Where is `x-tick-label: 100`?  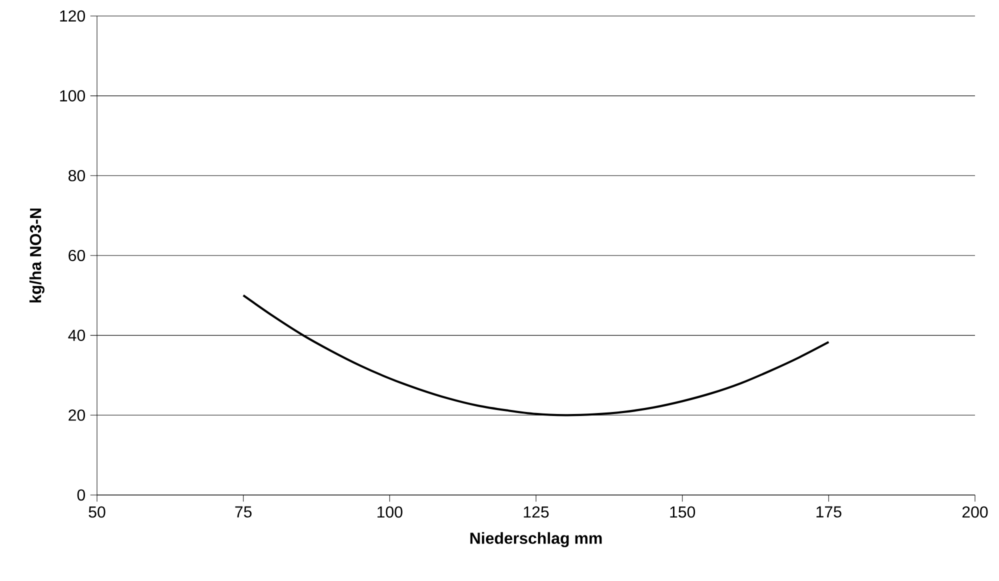 x-tick-label: 100 is located at coordinates (390, 512).